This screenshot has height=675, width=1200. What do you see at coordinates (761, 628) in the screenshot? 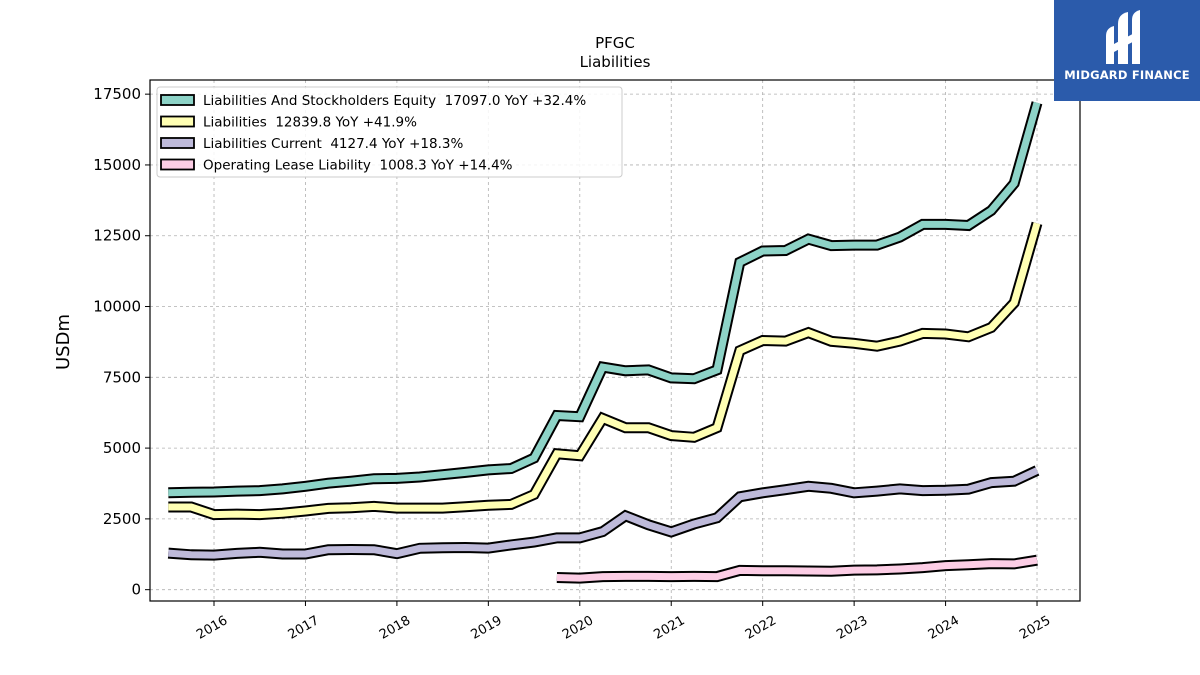
I see `x-tick-label: 2022` at bounding box center [761, 628].